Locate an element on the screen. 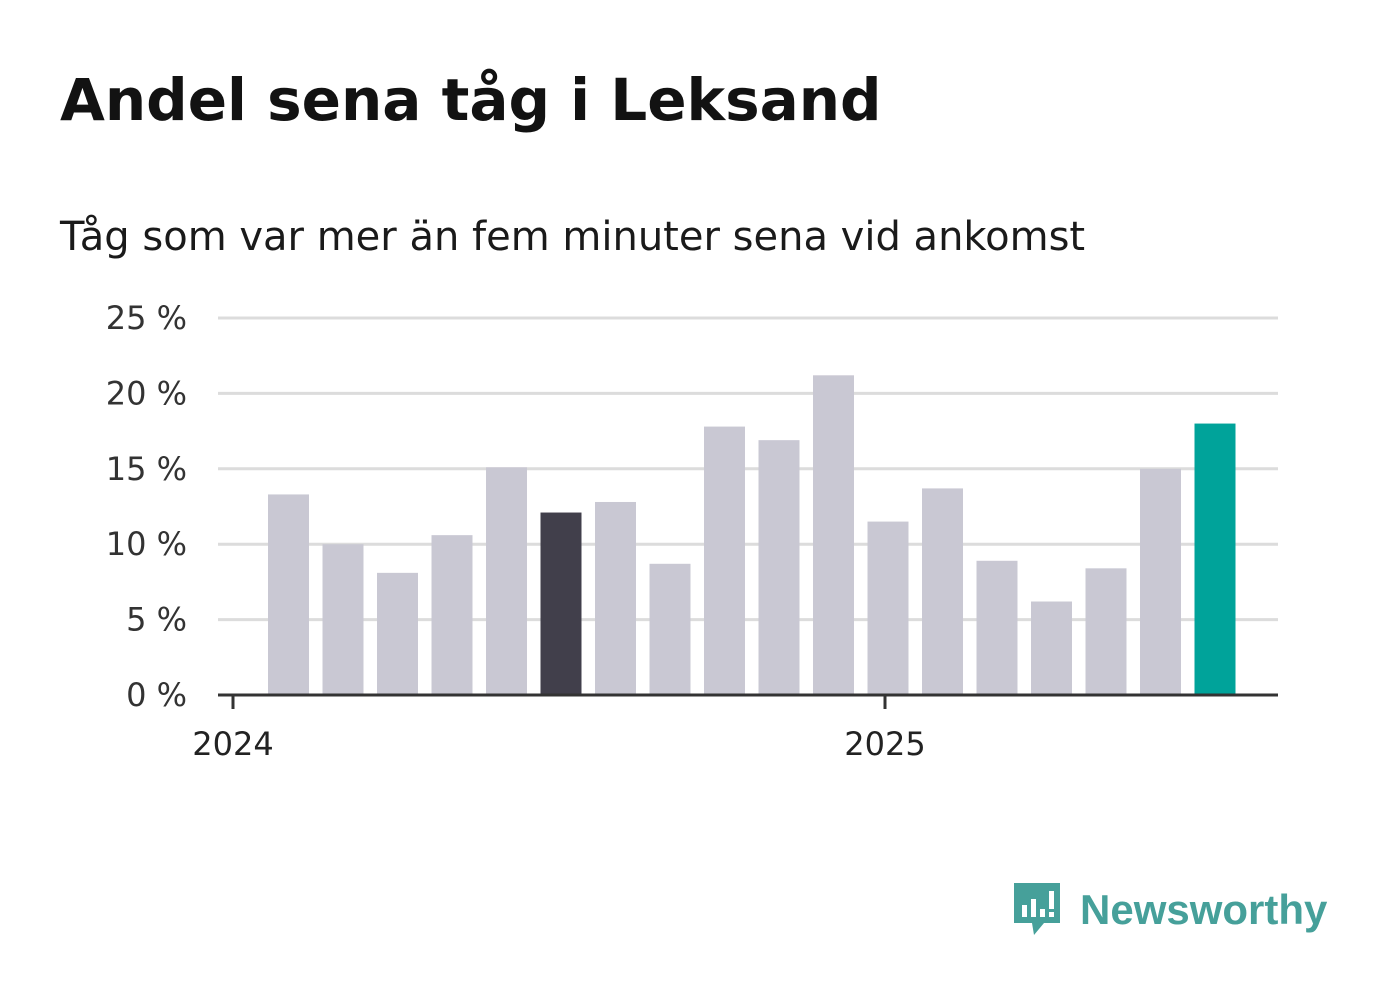 The width and height of the screenshot is (1382, 999). y-tick-label: 20 % is located at coordinates (146, 393).